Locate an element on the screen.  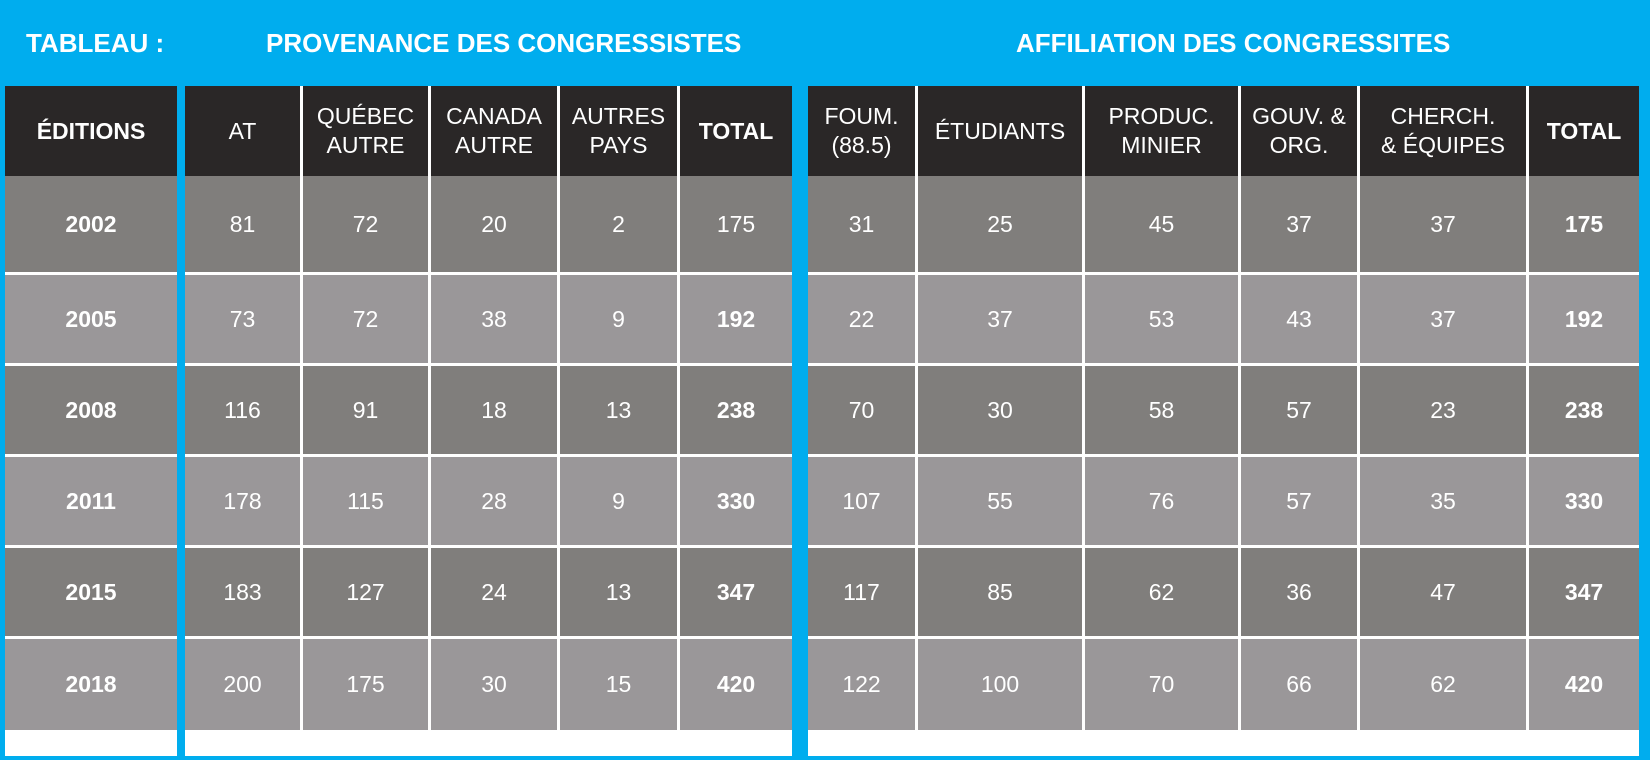
edition-year: 2008 is located at coordinates (91, 410).